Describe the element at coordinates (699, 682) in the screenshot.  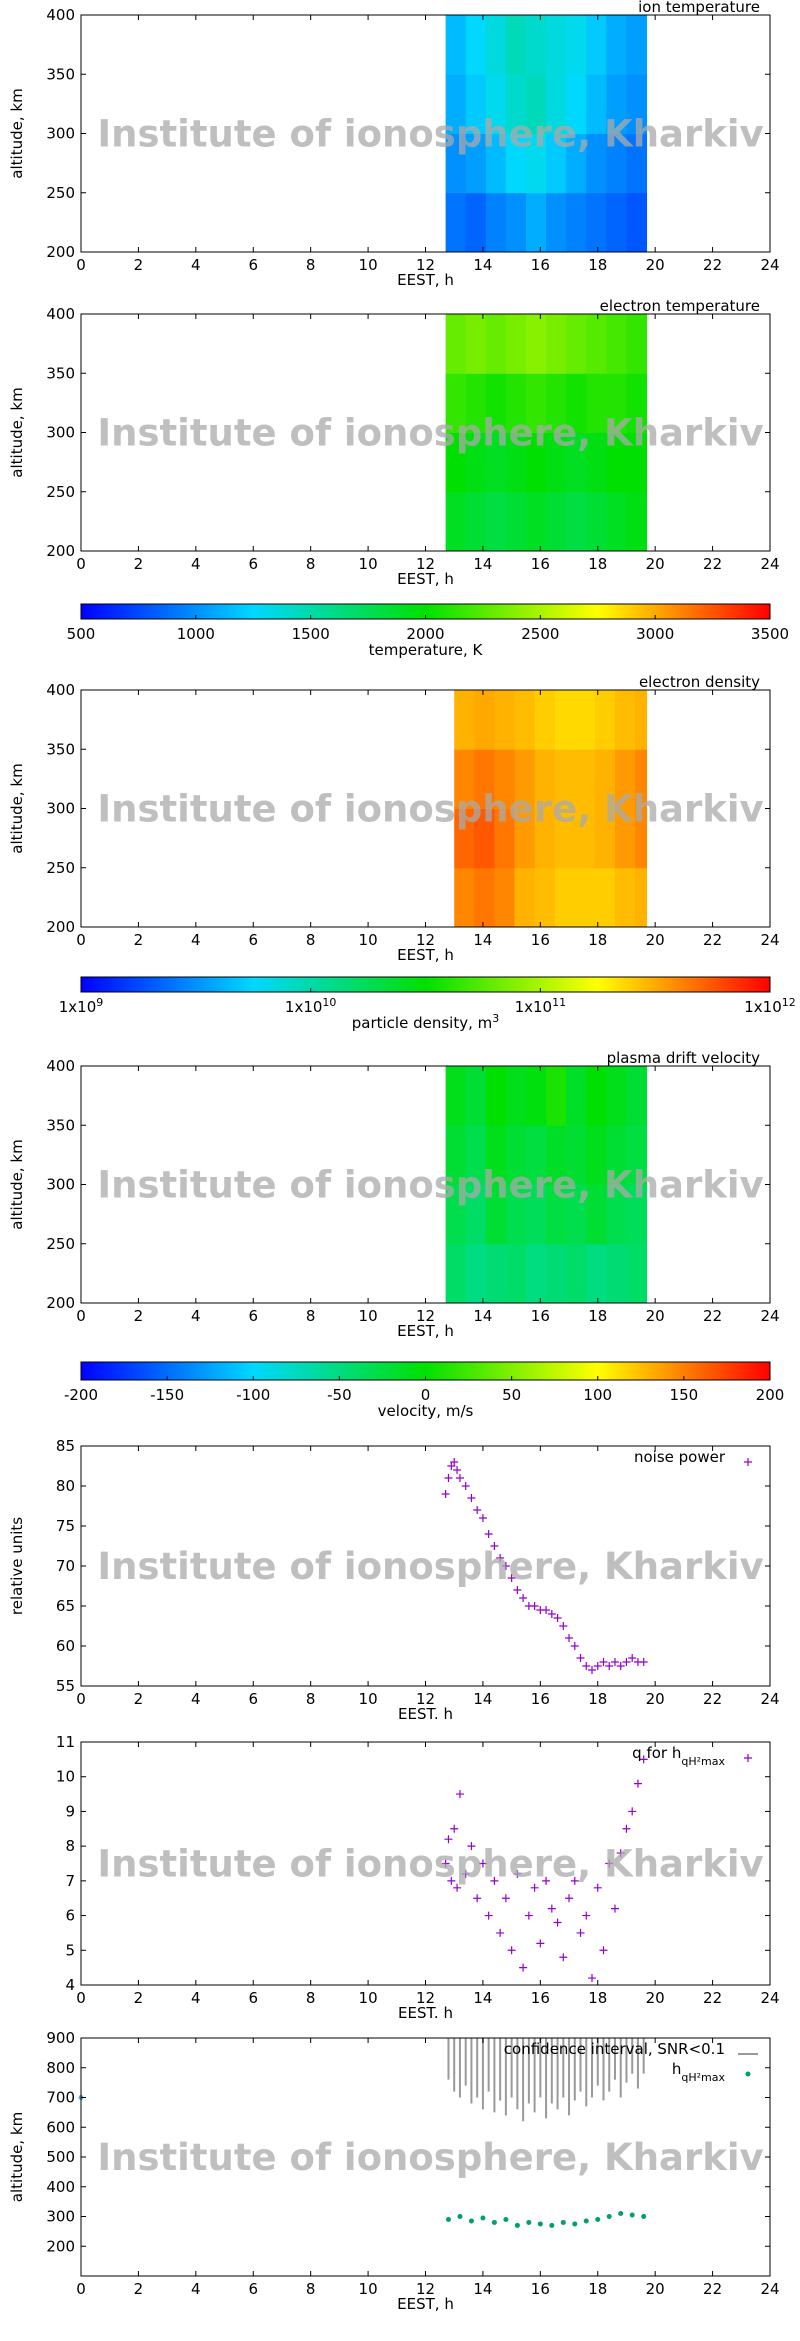
I see `chart-title: electron density` at that location.